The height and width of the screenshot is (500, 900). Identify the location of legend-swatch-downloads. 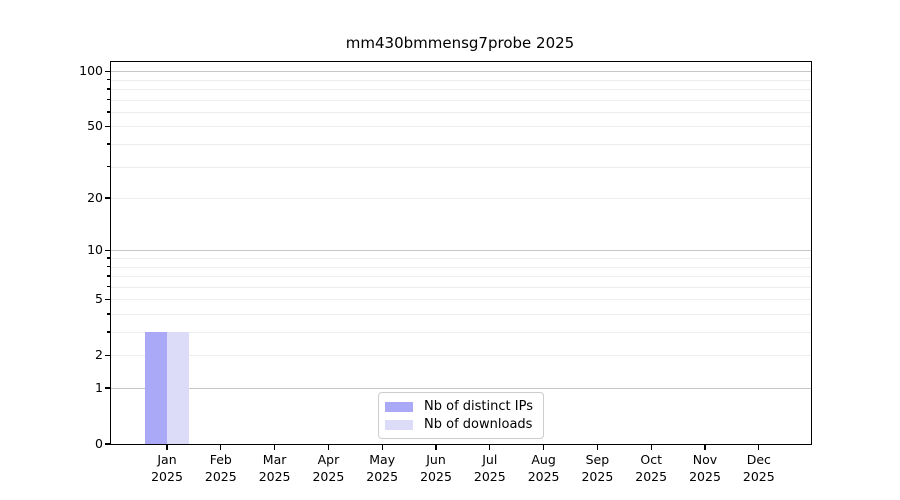
(399, 424).